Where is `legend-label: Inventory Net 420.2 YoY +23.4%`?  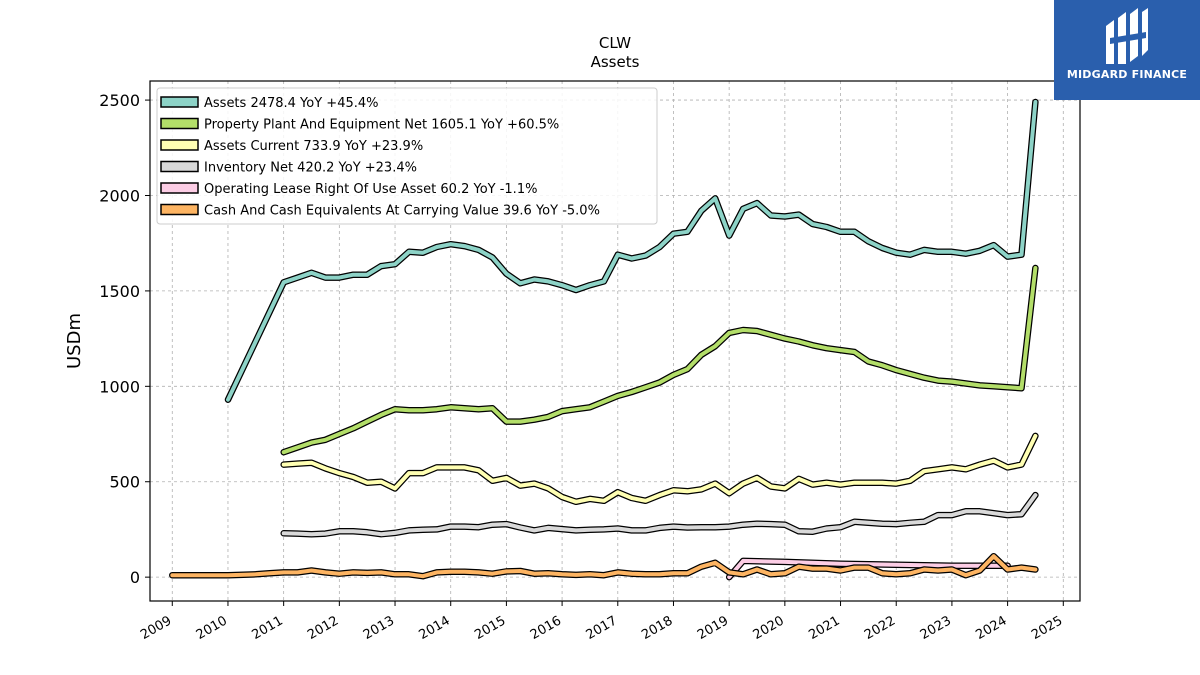
legend-label: Inventory Net 420.2 YoY +23.4% is located at coordinates (310, 168).